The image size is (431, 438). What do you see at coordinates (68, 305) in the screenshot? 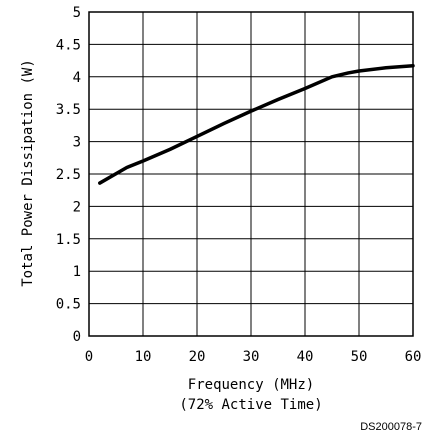
I see `y-tick-label-1: 0.5` at bounding box center [68, 305].